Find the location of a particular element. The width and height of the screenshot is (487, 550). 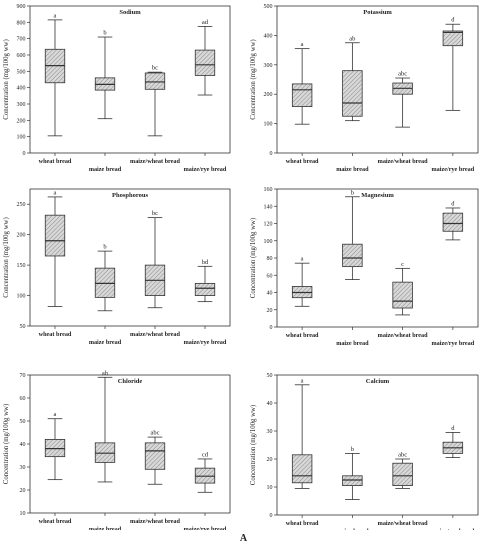

panel-title: Sodium is located at coordinates (130, 12).